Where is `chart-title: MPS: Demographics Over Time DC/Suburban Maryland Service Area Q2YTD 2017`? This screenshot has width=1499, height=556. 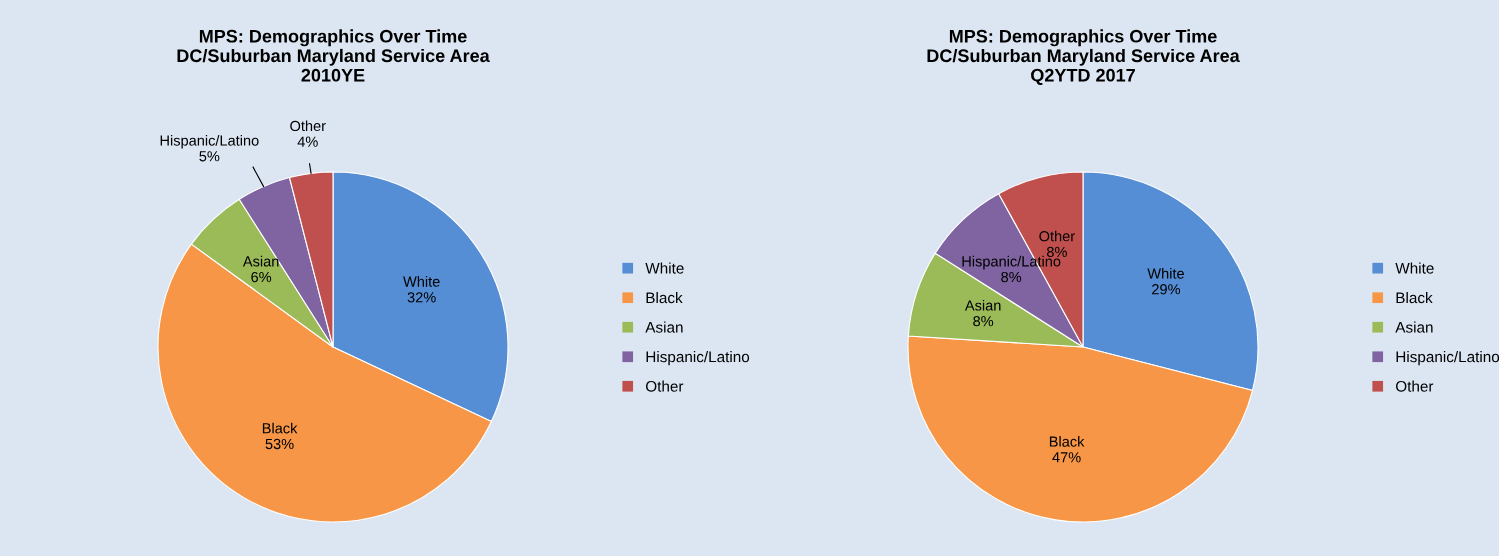
chart-title: MPS: Demographics Over Time DC/Suburban Maryland Service Area Q2YTD 2017 is located at coordinates (1083, 57).